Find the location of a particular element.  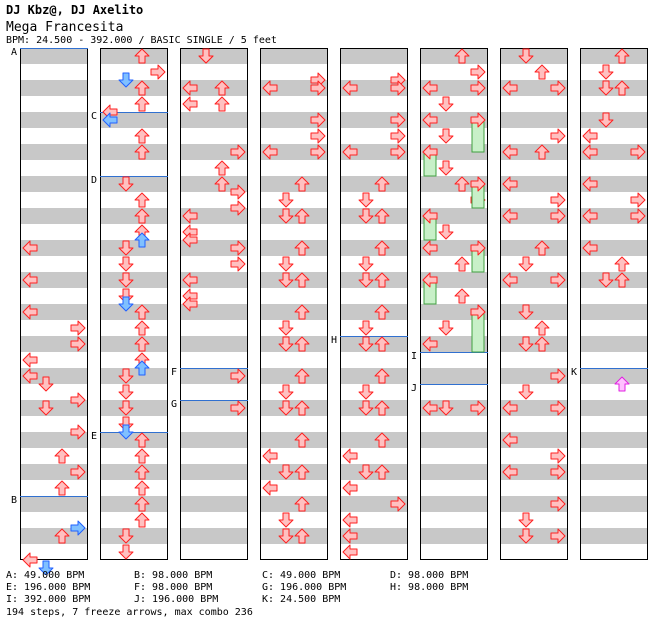

freeze-arrow-head is located at coordinates (430, 152).